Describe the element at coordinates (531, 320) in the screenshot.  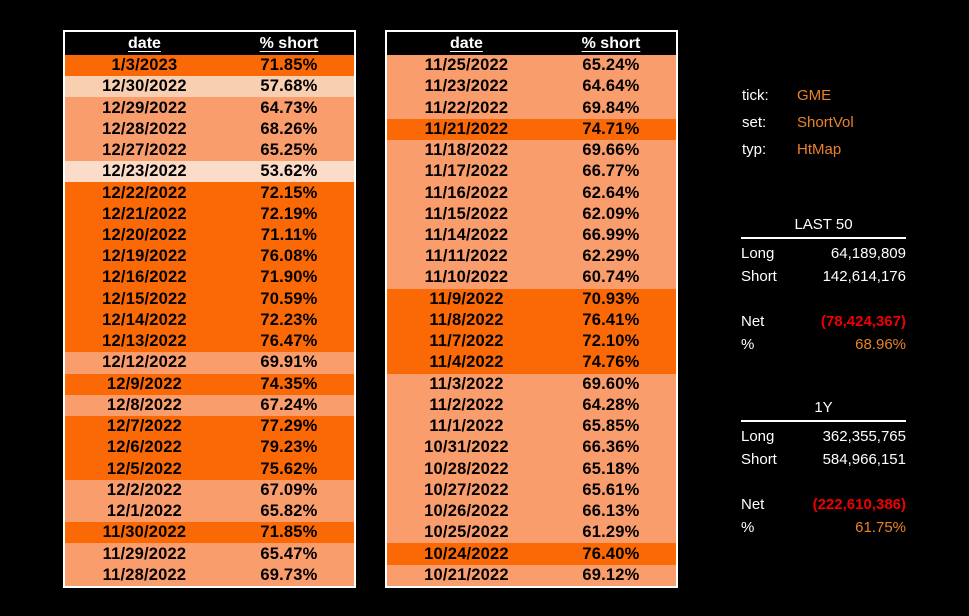
I see `table-row: 11/8/2022 76.41%` at that location.